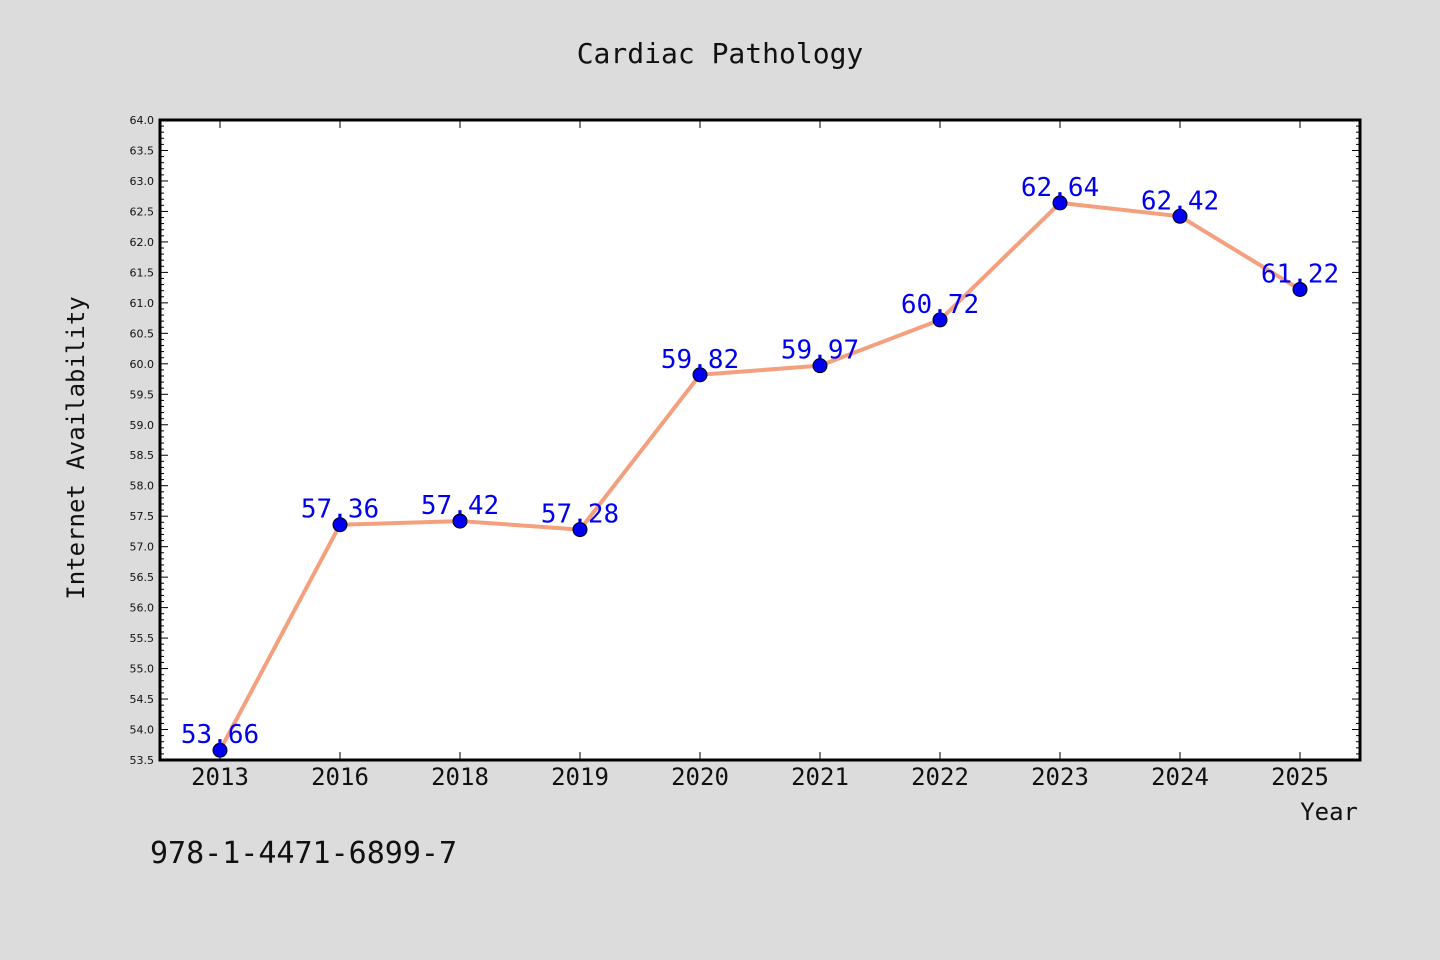 This screenshot has height=960, width=1440. Describe the element at coordinates (142, 516) in the screenshot. I see `y-tick-label: 57.5` at that location.